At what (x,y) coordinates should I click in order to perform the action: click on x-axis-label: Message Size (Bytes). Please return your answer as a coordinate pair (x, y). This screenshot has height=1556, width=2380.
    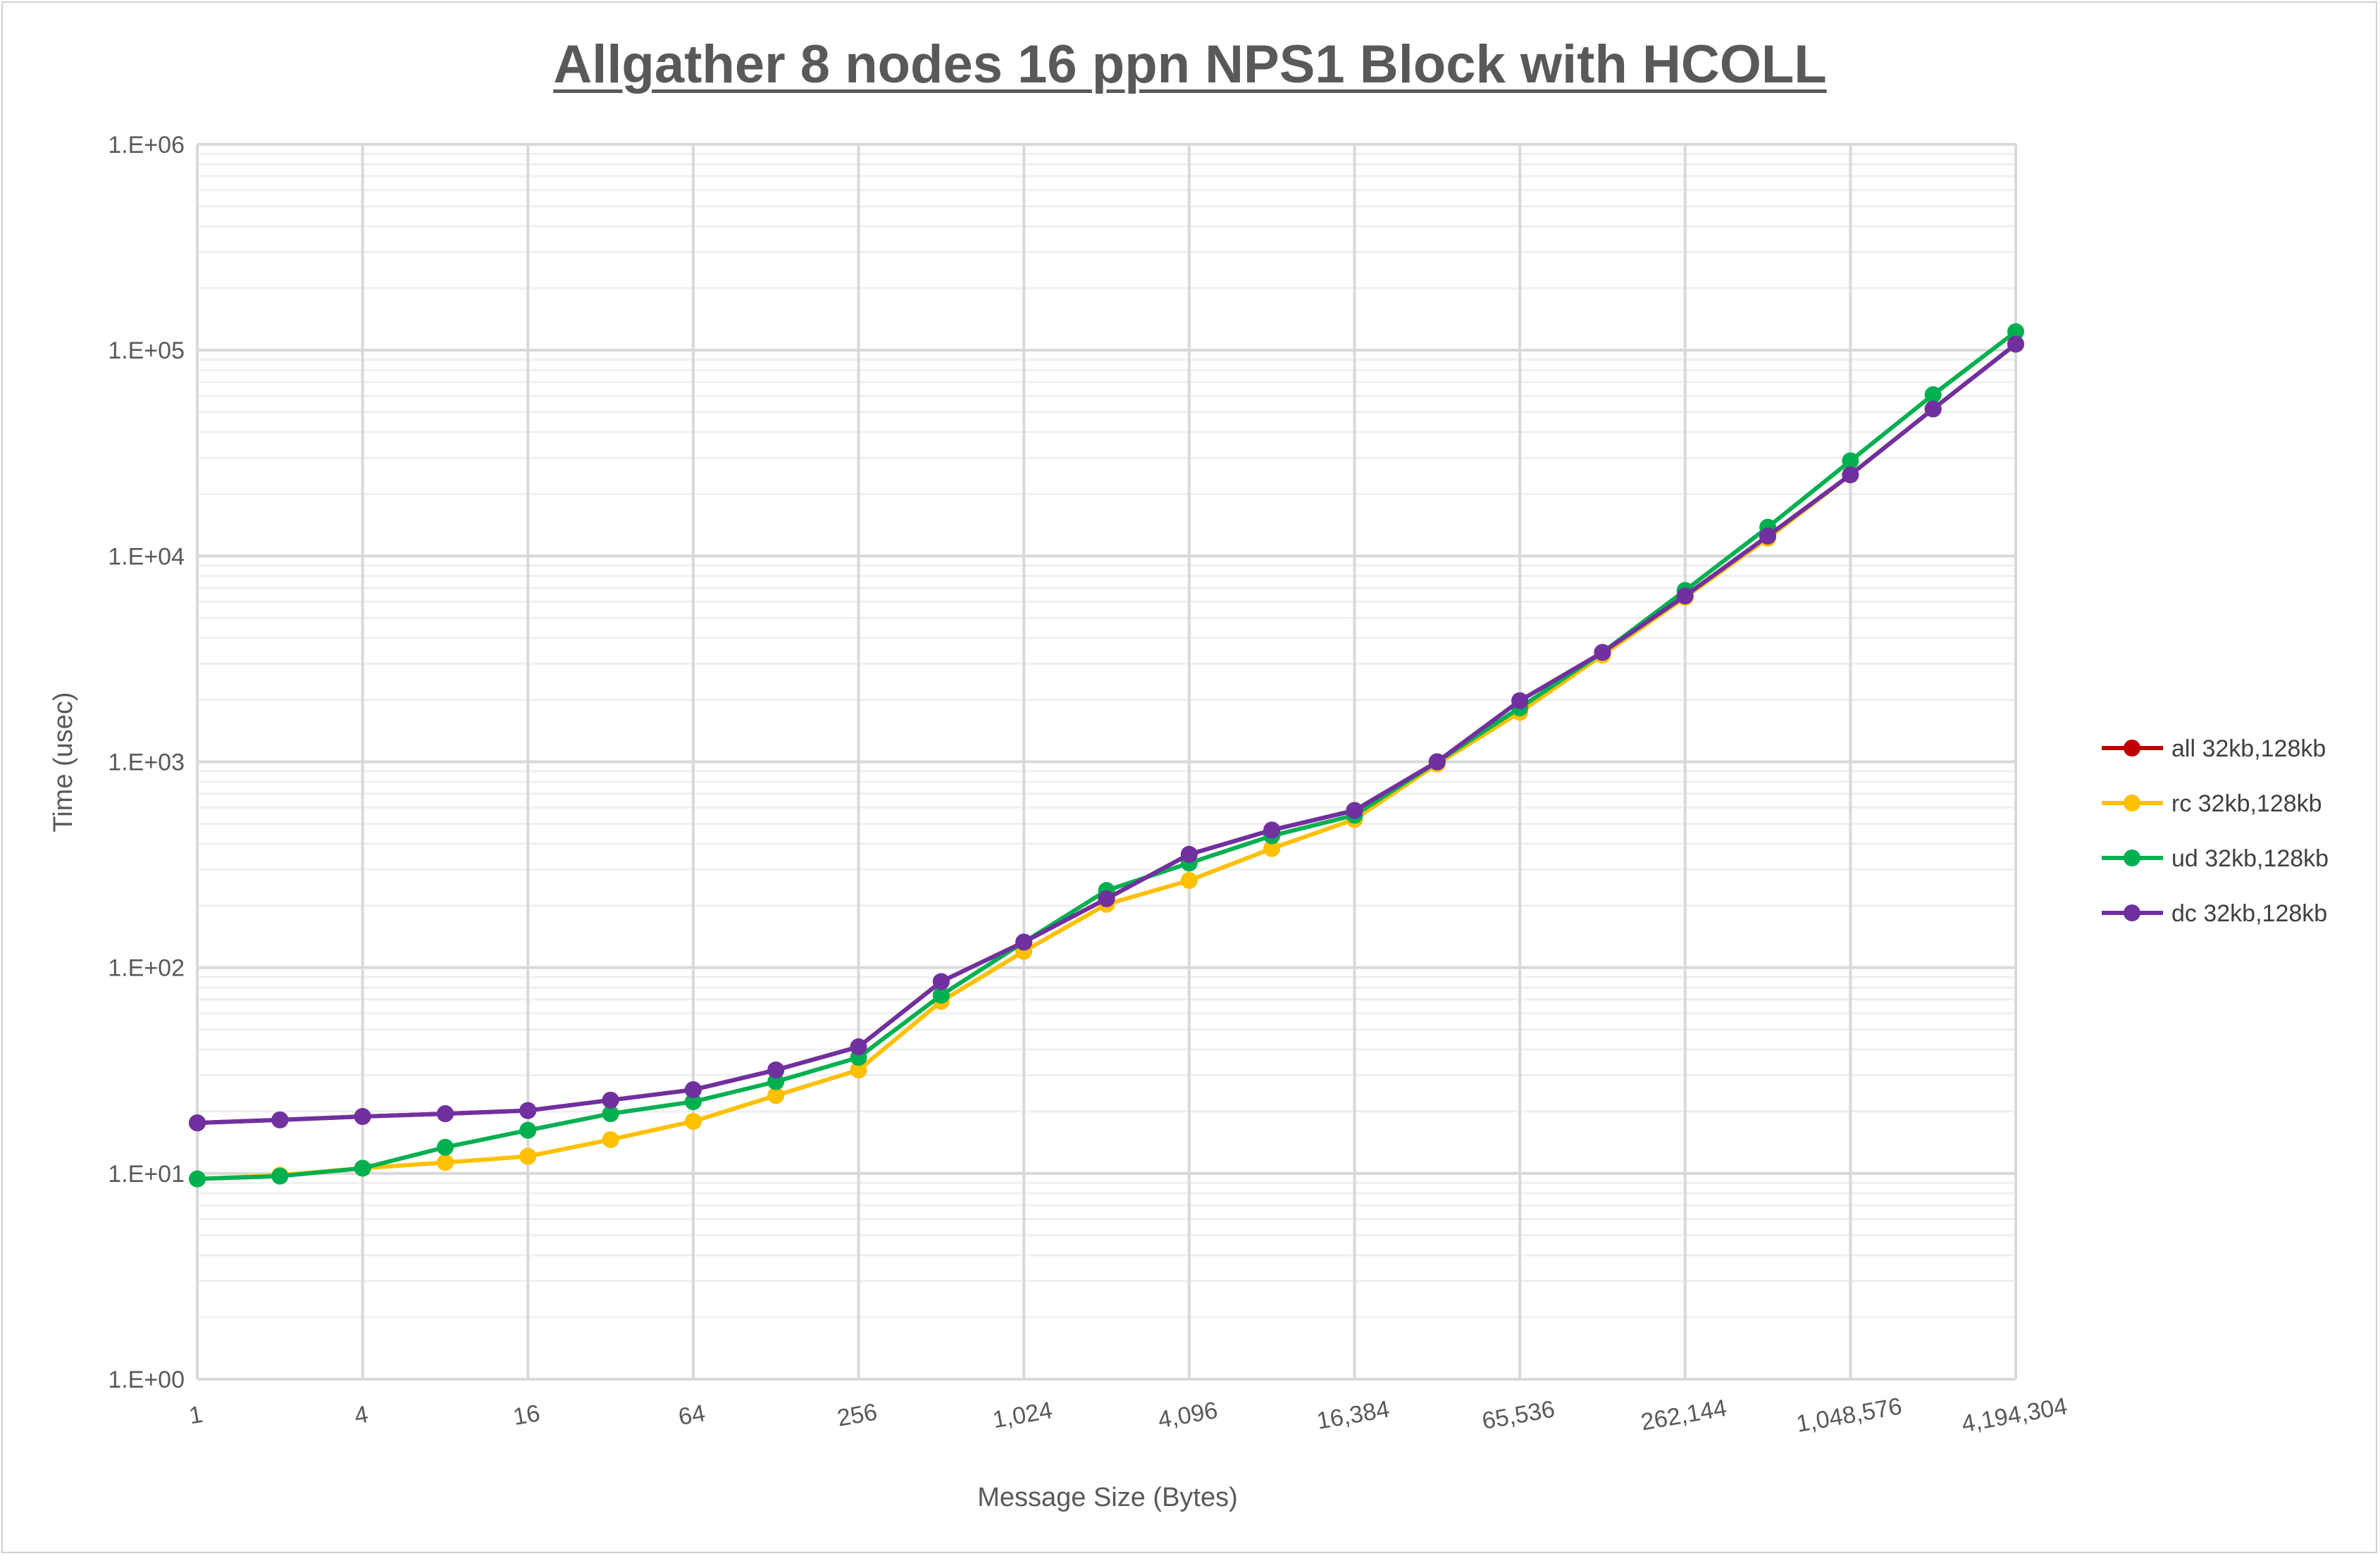
    Looking at the image, I should click on (1107, 1497).